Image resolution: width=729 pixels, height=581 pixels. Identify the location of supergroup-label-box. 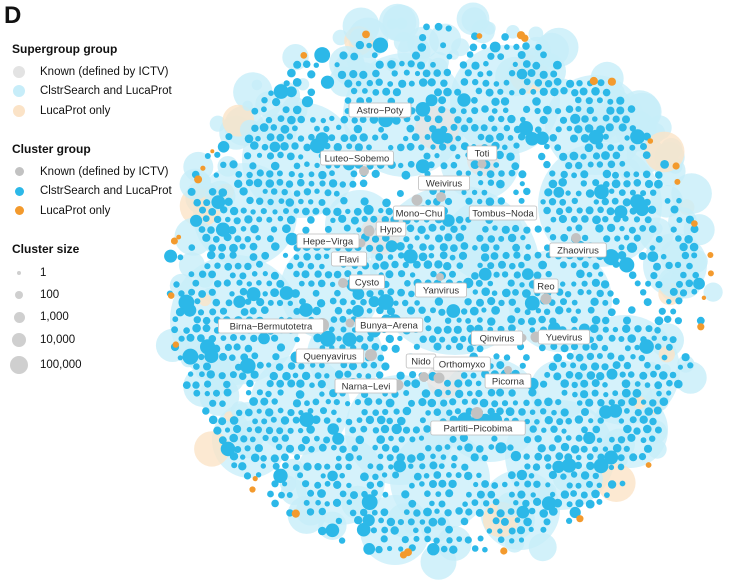
(443, 183).